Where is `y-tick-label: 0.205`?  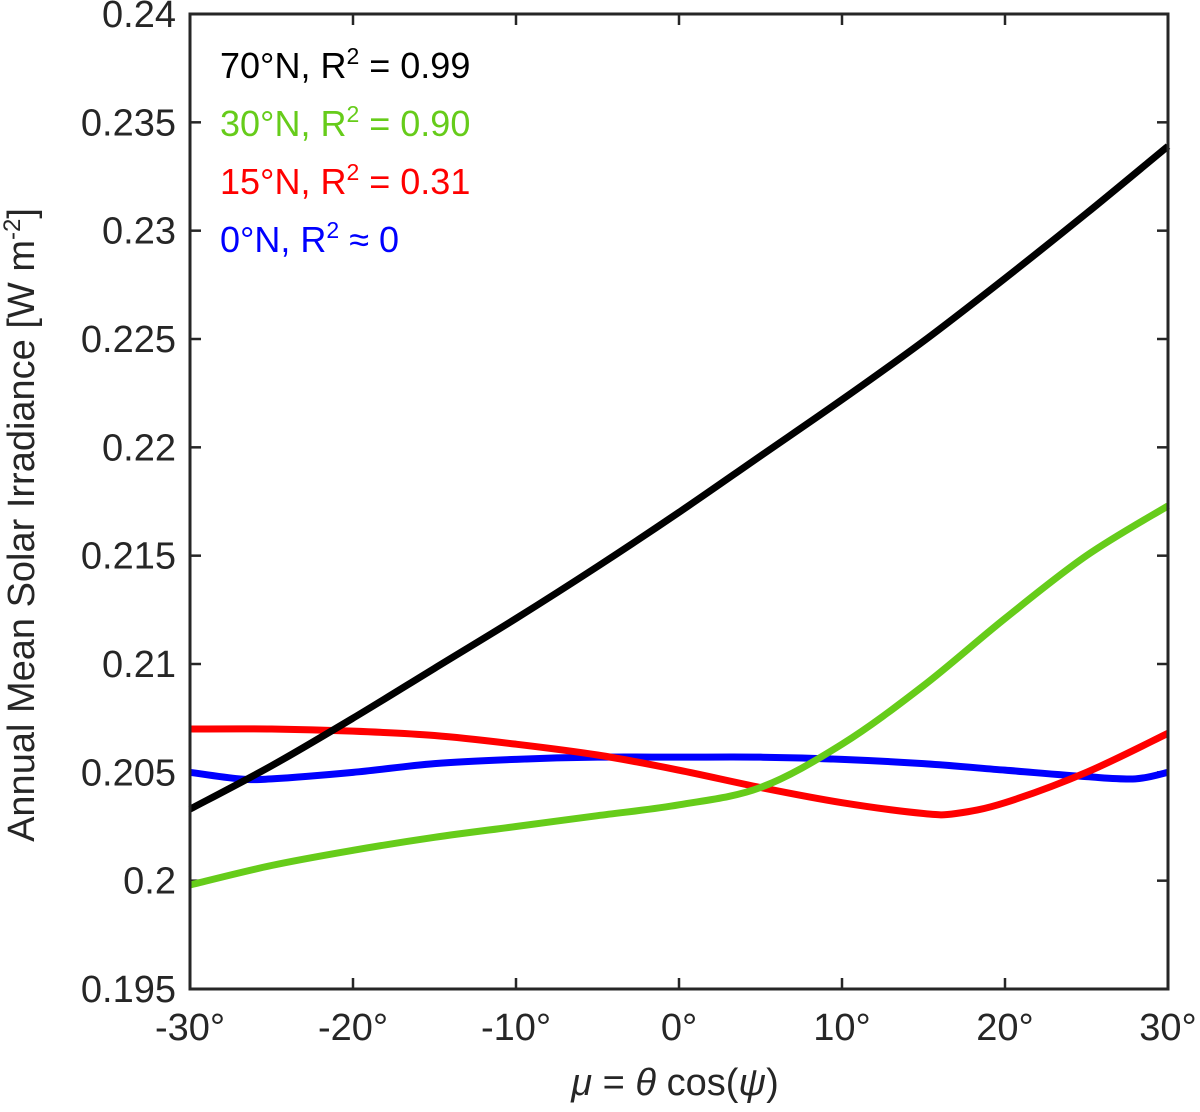
y-tick-label: 0.205 is located at coordinates (128, 773).